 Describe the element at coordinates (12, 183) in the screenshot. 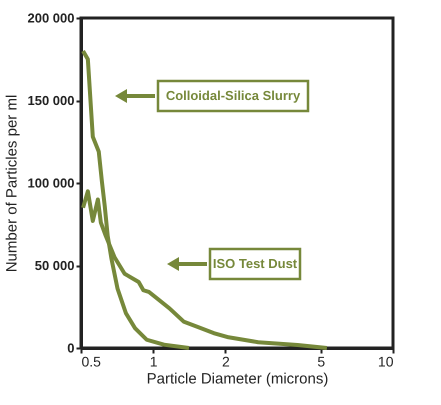

I see `y-axis-title: Number of Particles per ml` at that location.